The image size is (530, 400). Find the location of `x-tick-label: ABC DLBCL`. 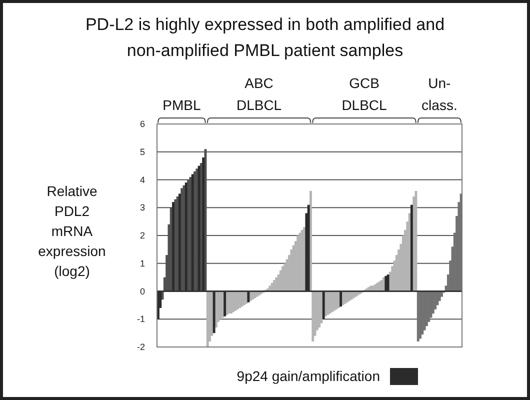

x-tick-label: ABC DLBCL is located at coordinates (259, 94).